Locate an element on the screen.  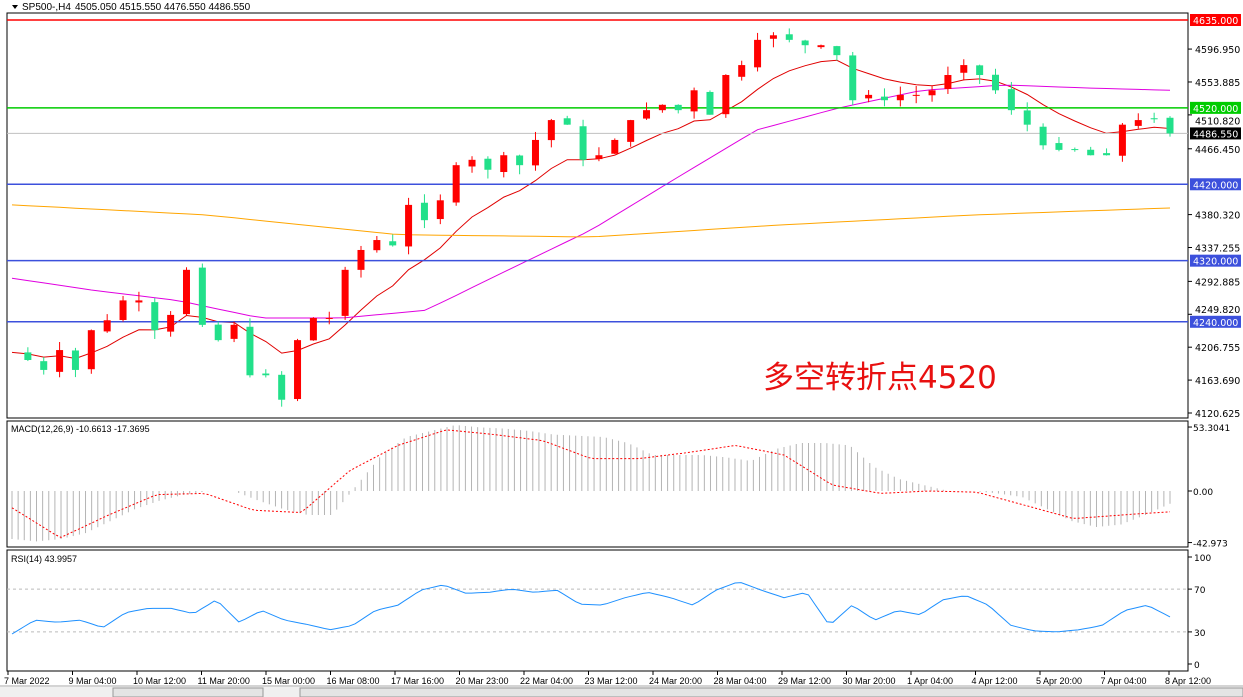
price-tick-label: 4510.820 is located at coordinates (1217, 121).